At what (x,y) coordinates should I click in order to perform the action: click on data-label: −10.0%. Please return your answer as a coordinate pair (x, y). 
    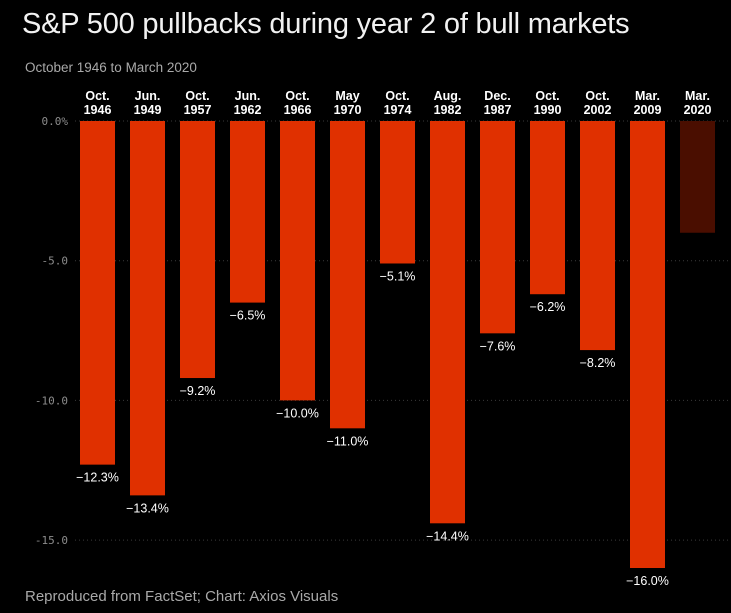
    Looking at the image, I should click on (297, 413).